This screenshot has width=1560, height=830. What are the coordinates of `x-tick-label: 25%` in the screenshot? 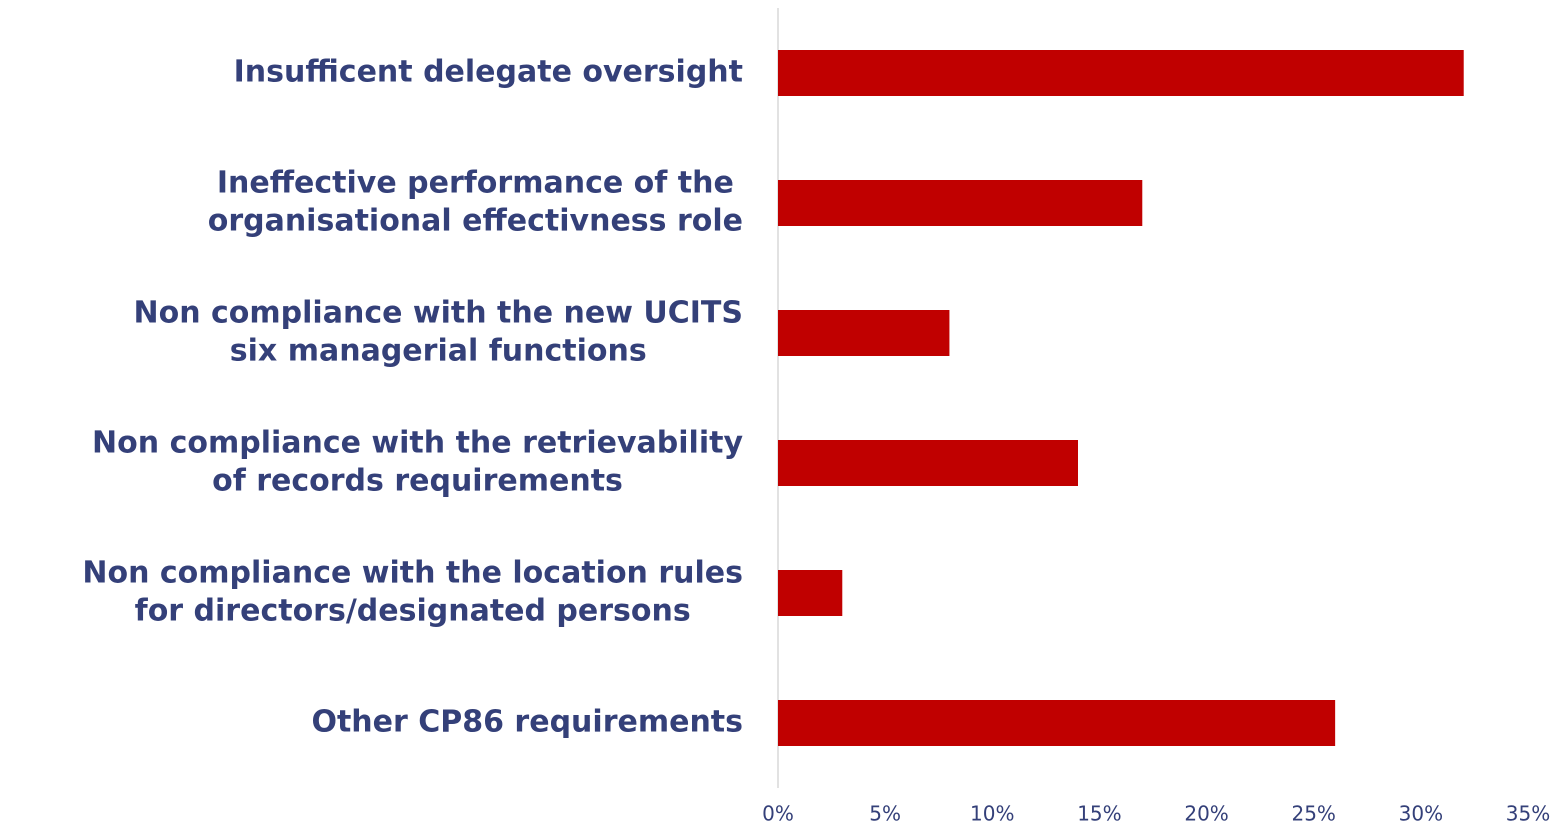 It's located at (1313, 814).